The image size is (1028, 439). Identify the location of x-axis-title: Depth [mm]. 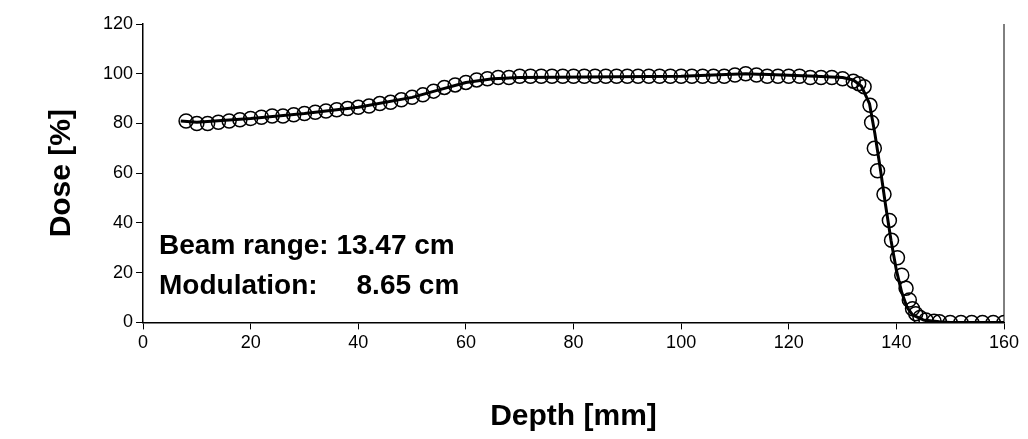
(573, 415).